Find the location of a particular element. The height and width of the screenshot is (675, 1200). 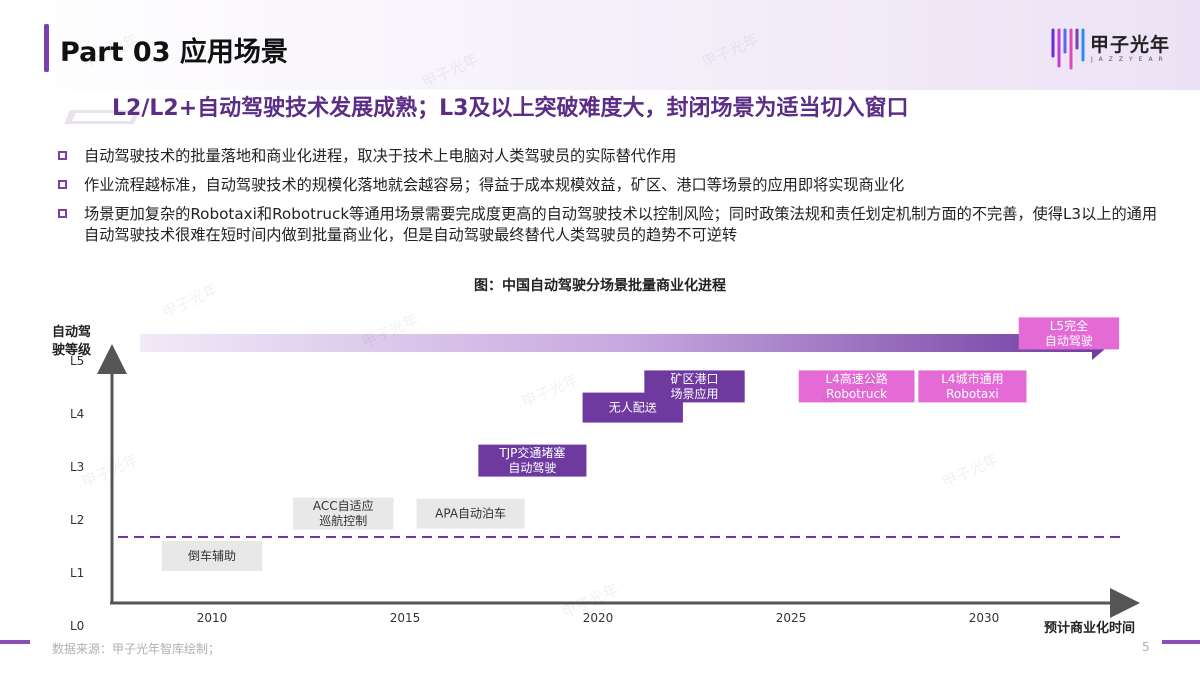

bullet-text: 自动驾驶技术的批量落地和商业化进程，取决于技术上电脑对人类驾驶员的实际替代作用 is located at coordinates (380, 156).